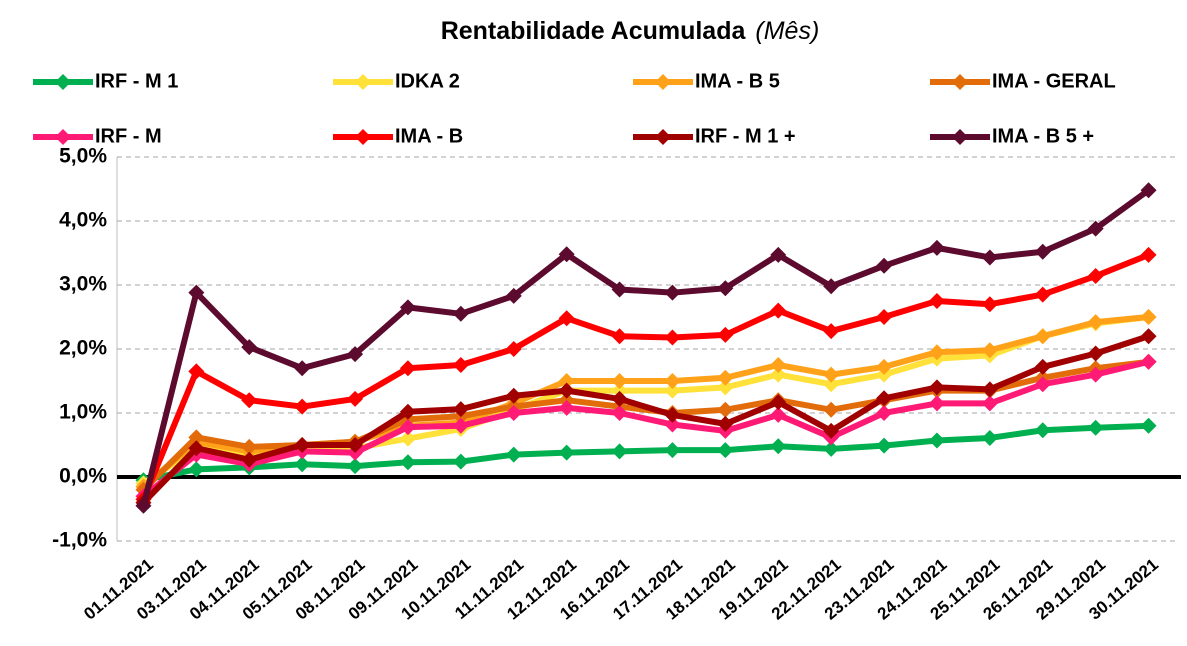  What do you see at coordinates (427, 81) in the screenshot?
I see `legend-label: IDKA 2` at bounding box center [427, 81].